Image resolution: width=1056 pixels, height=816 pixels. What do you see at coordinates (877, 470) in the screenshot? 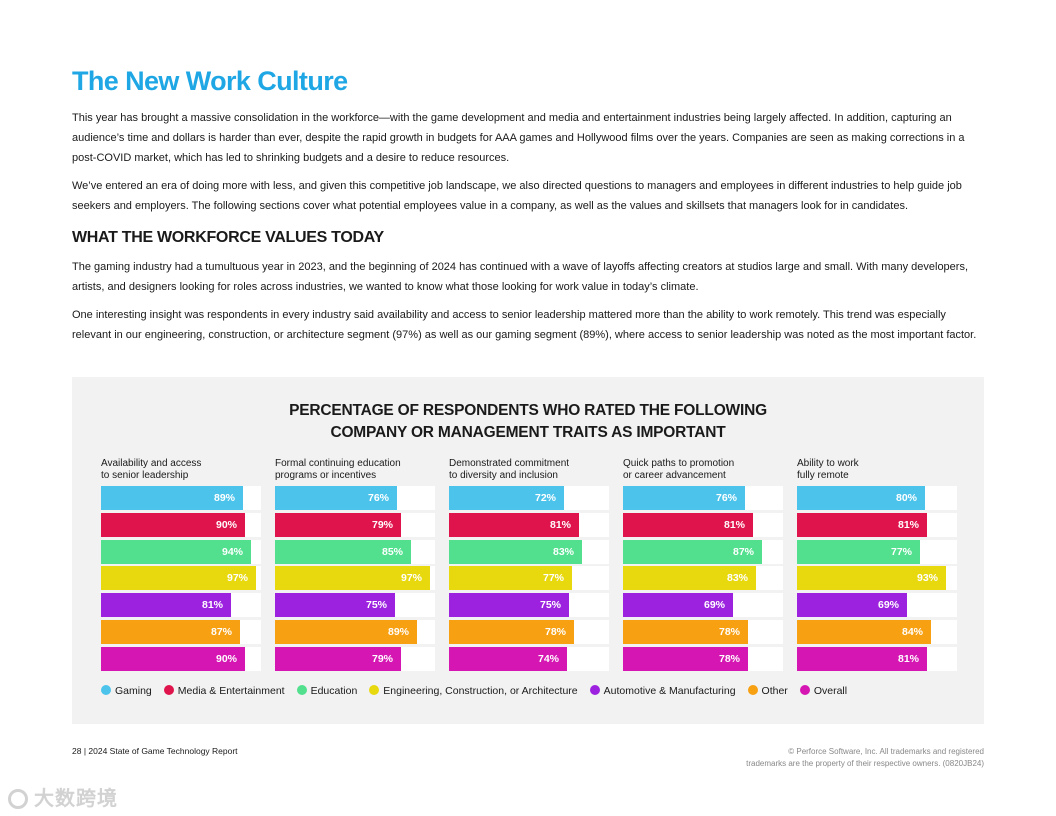
I see `panel-label: Ability to work fully remote` at bounding box center [877, 470].